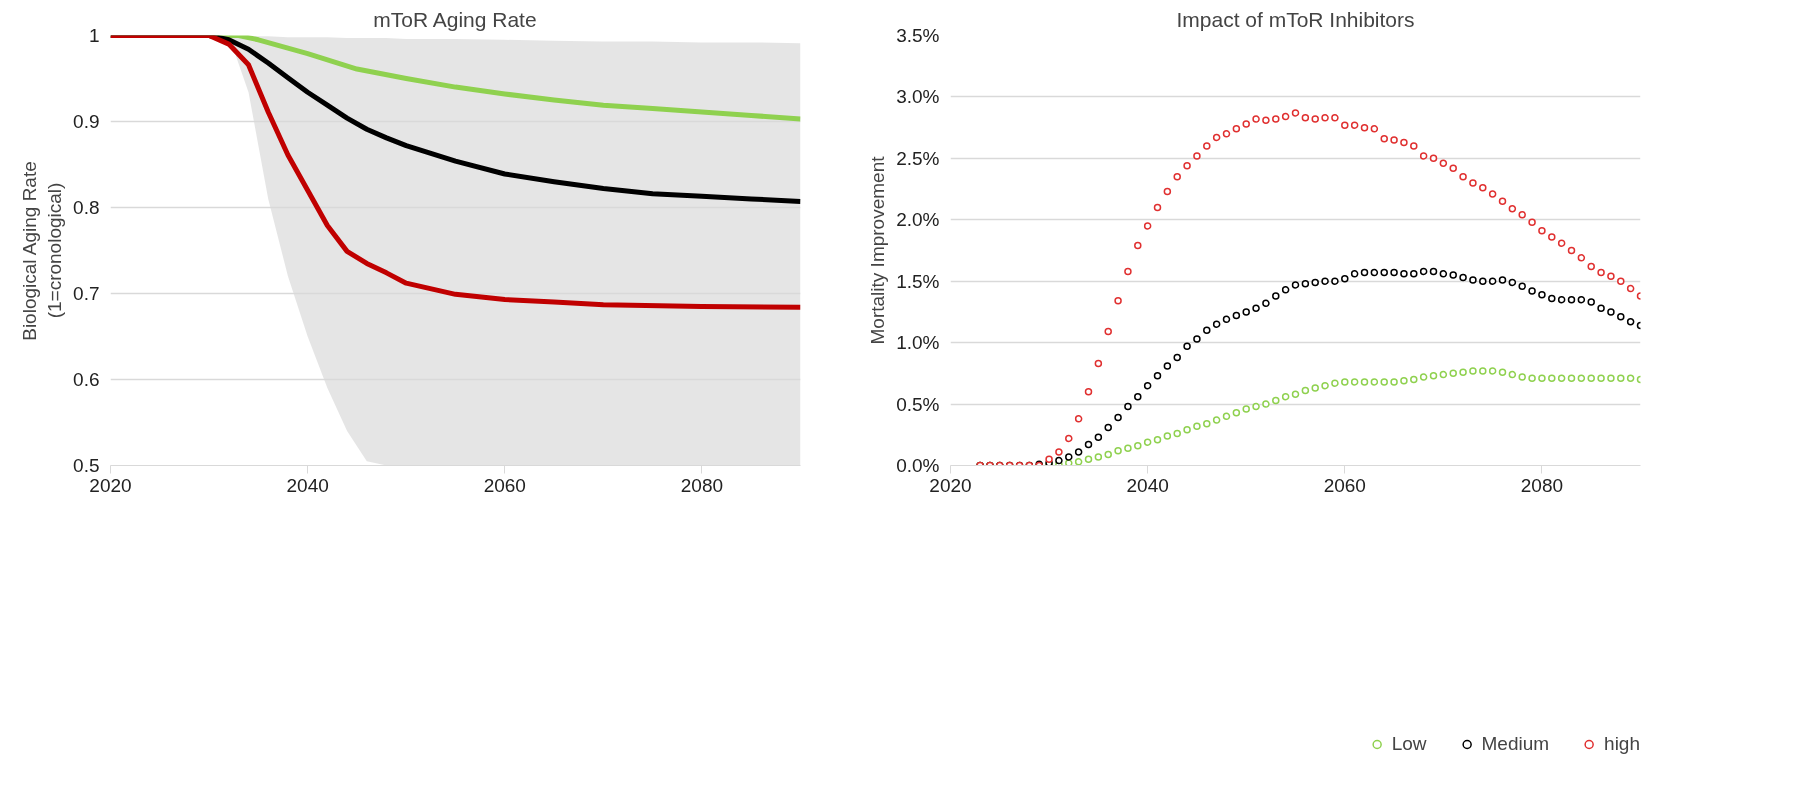 The image size is (1793, 806). What do you see at coordinates (918, 35) in the screenshot?
I see `y-tick-label: 3.5%` at bounding box center [918, 35].